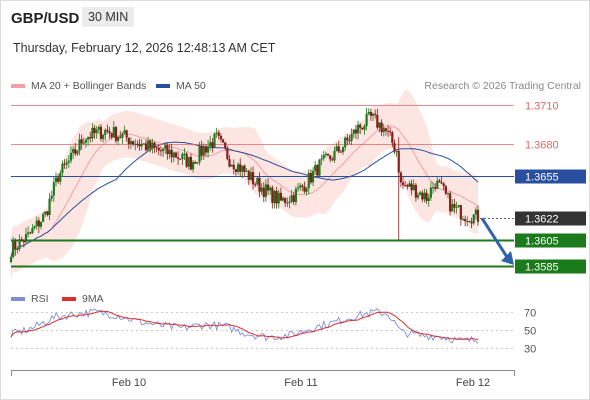 The width and height of the screenshot is (590, 400). I want to click on rsi-swatch, so click(18, 299).